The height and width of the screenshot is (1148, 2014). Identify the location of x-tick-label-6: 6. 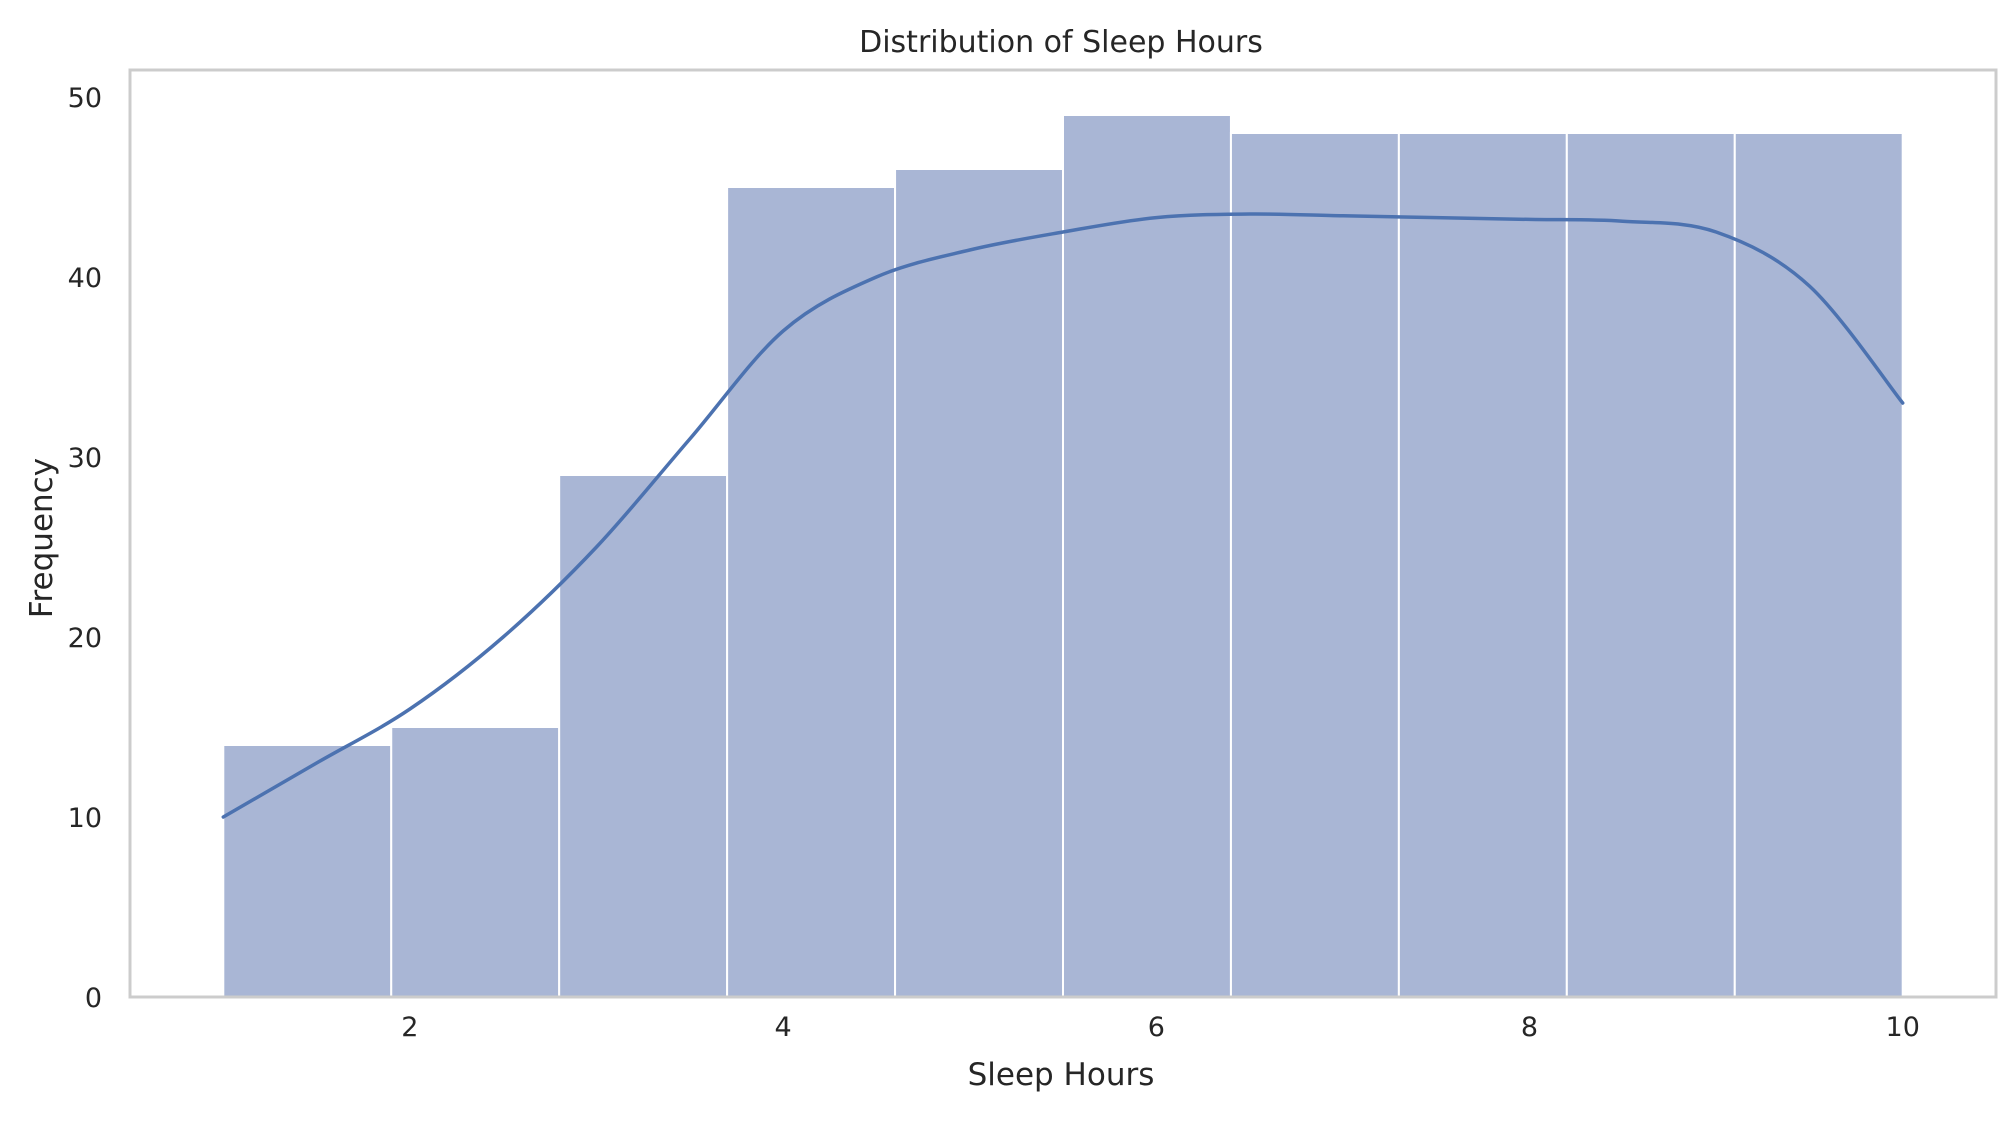
(1156, 1027).